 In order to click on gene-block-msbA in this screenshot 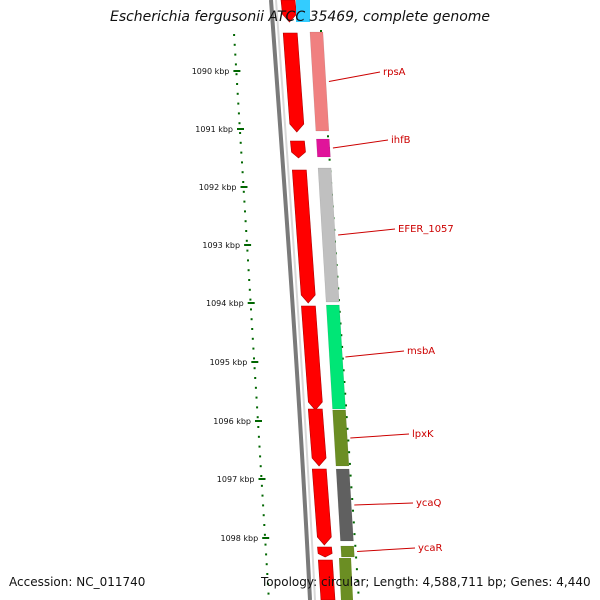, I will do `click(336, 357)`.